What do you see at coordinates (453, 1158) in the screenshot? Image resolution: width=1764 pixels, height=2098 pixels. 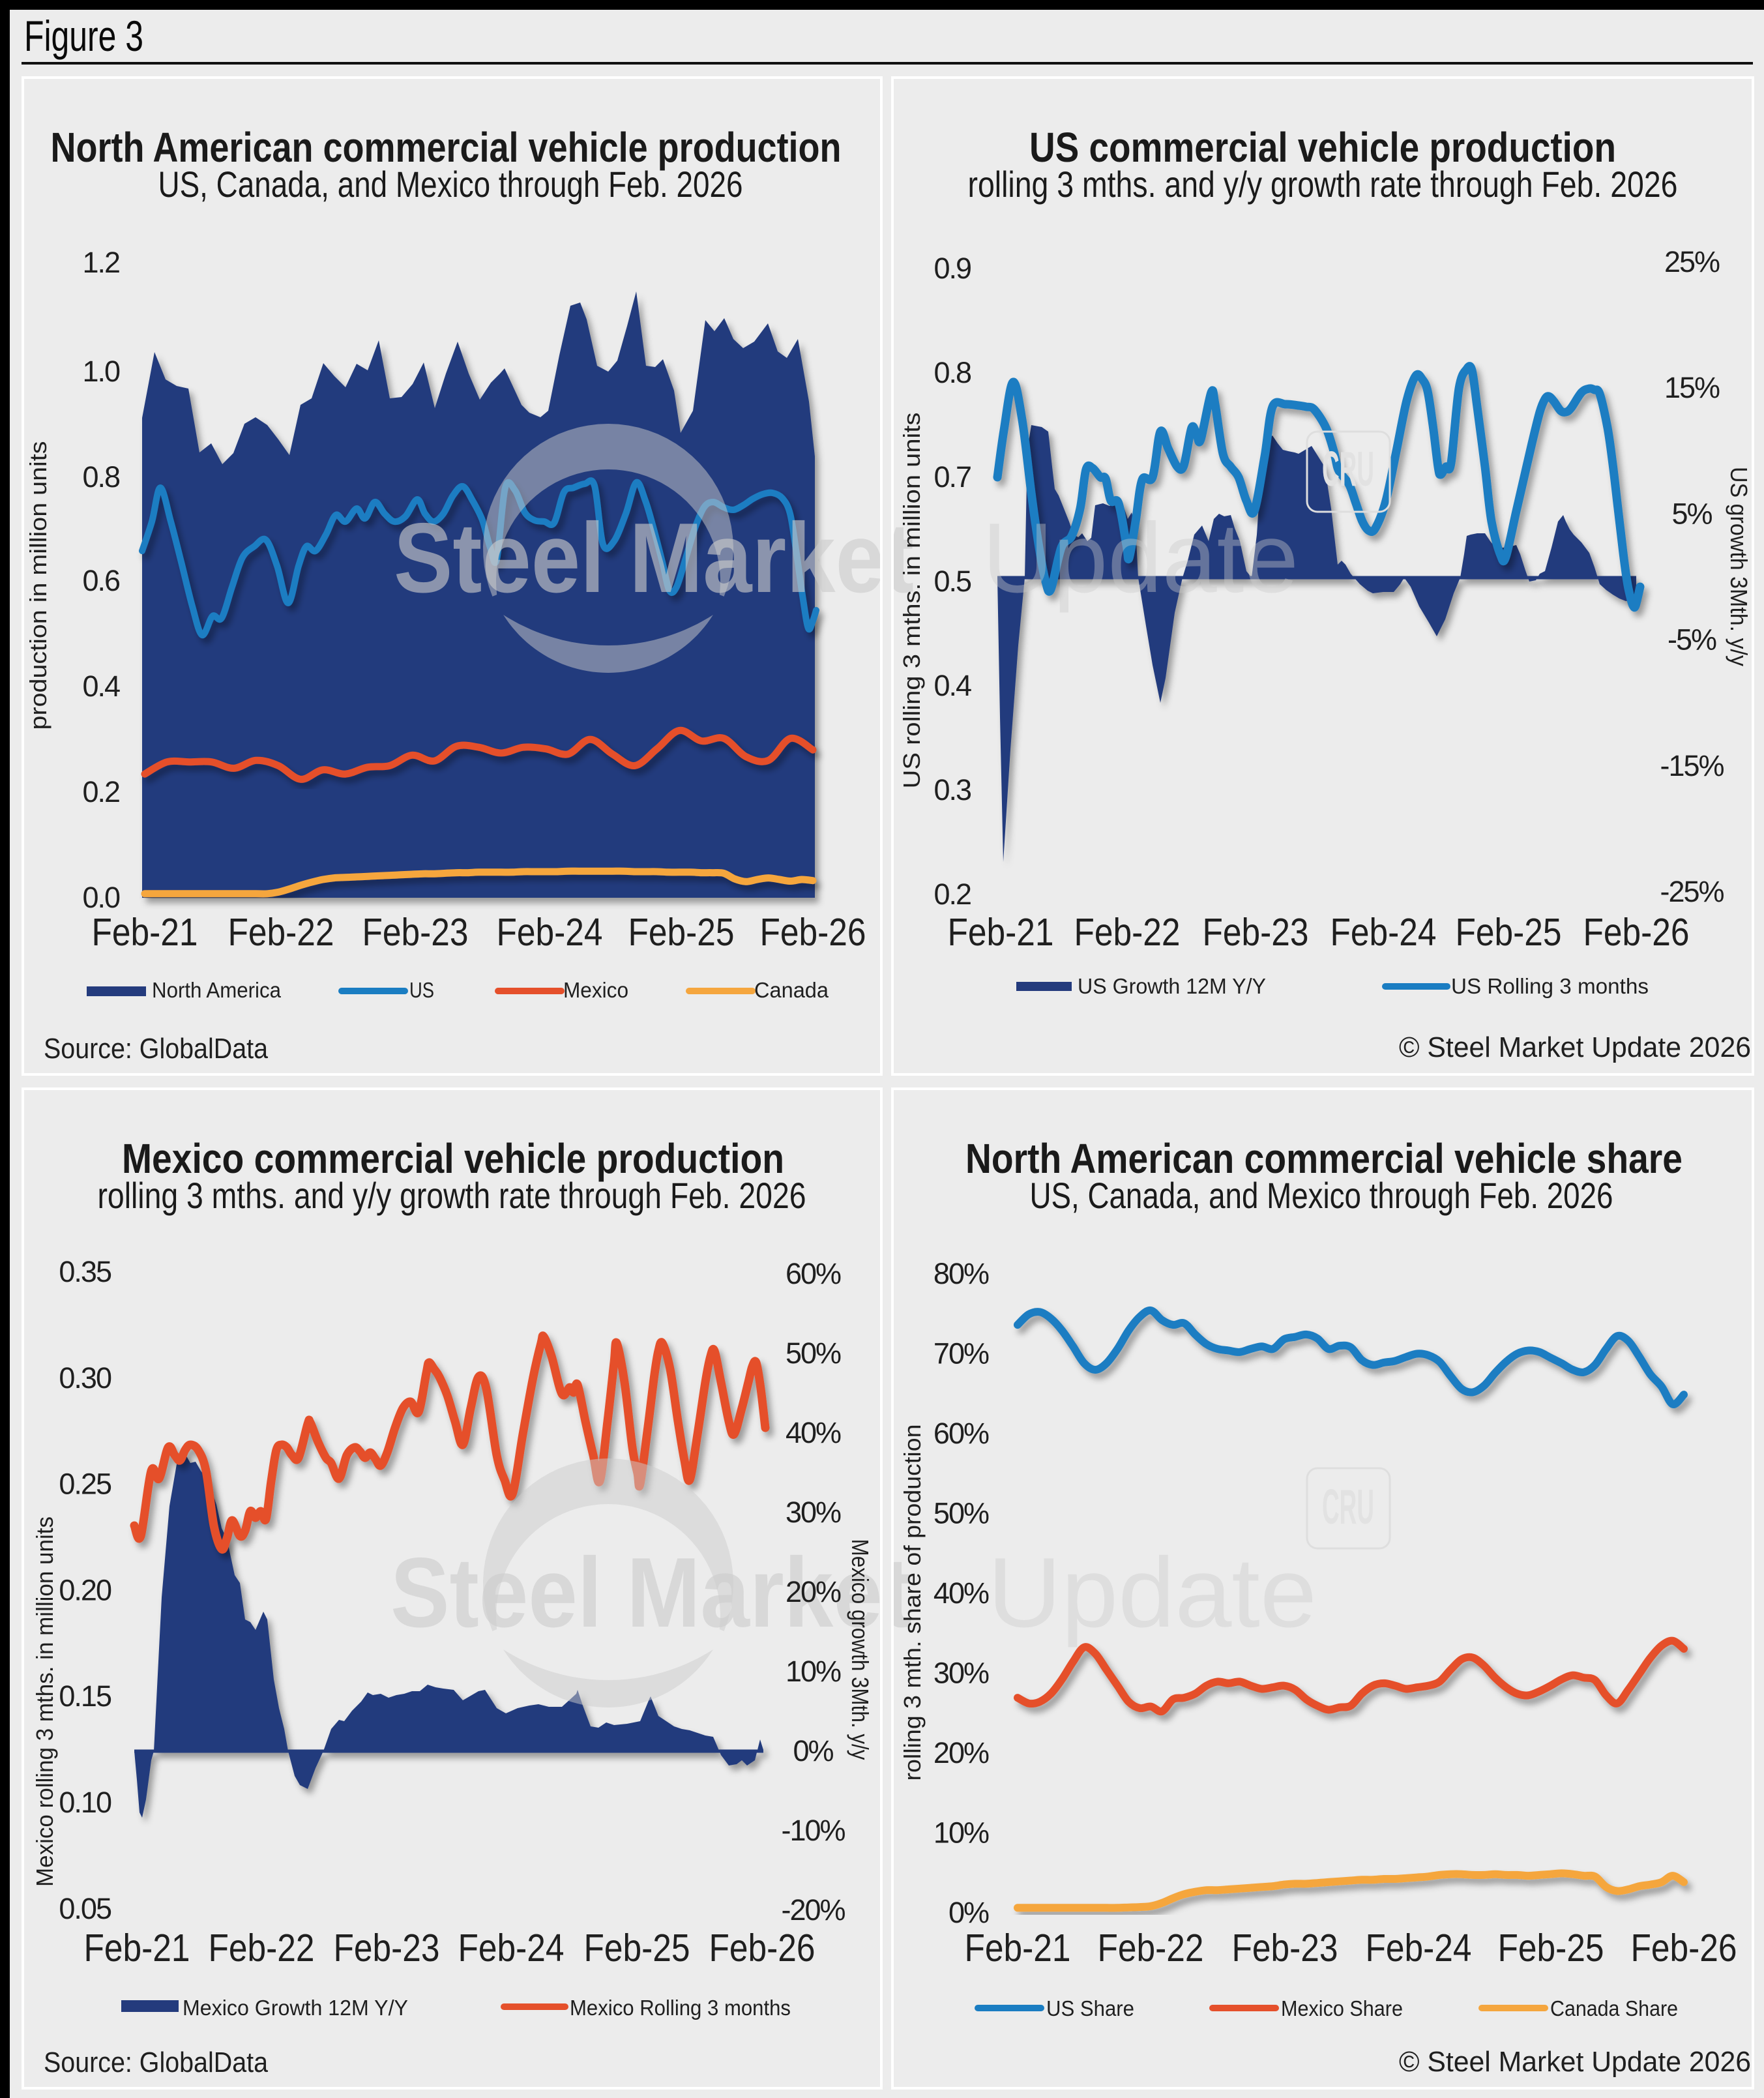 I see `svg-text:Mexico commercial vehicle prod: Mexico commercial vehicle production` at bounding box center [453, 1158].